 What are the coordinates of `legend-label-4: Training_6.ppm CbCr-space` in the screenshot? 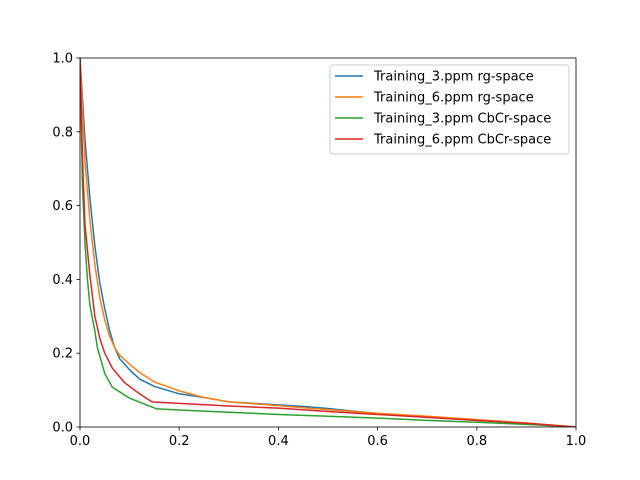 It's located at (462, 140).